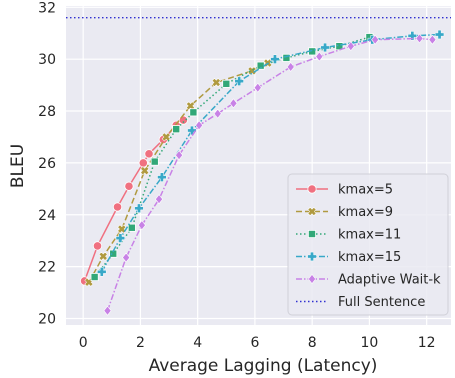 This screenshot has height=378, width=455. I want to click on x-tick-label: 0, so click(83, 343).